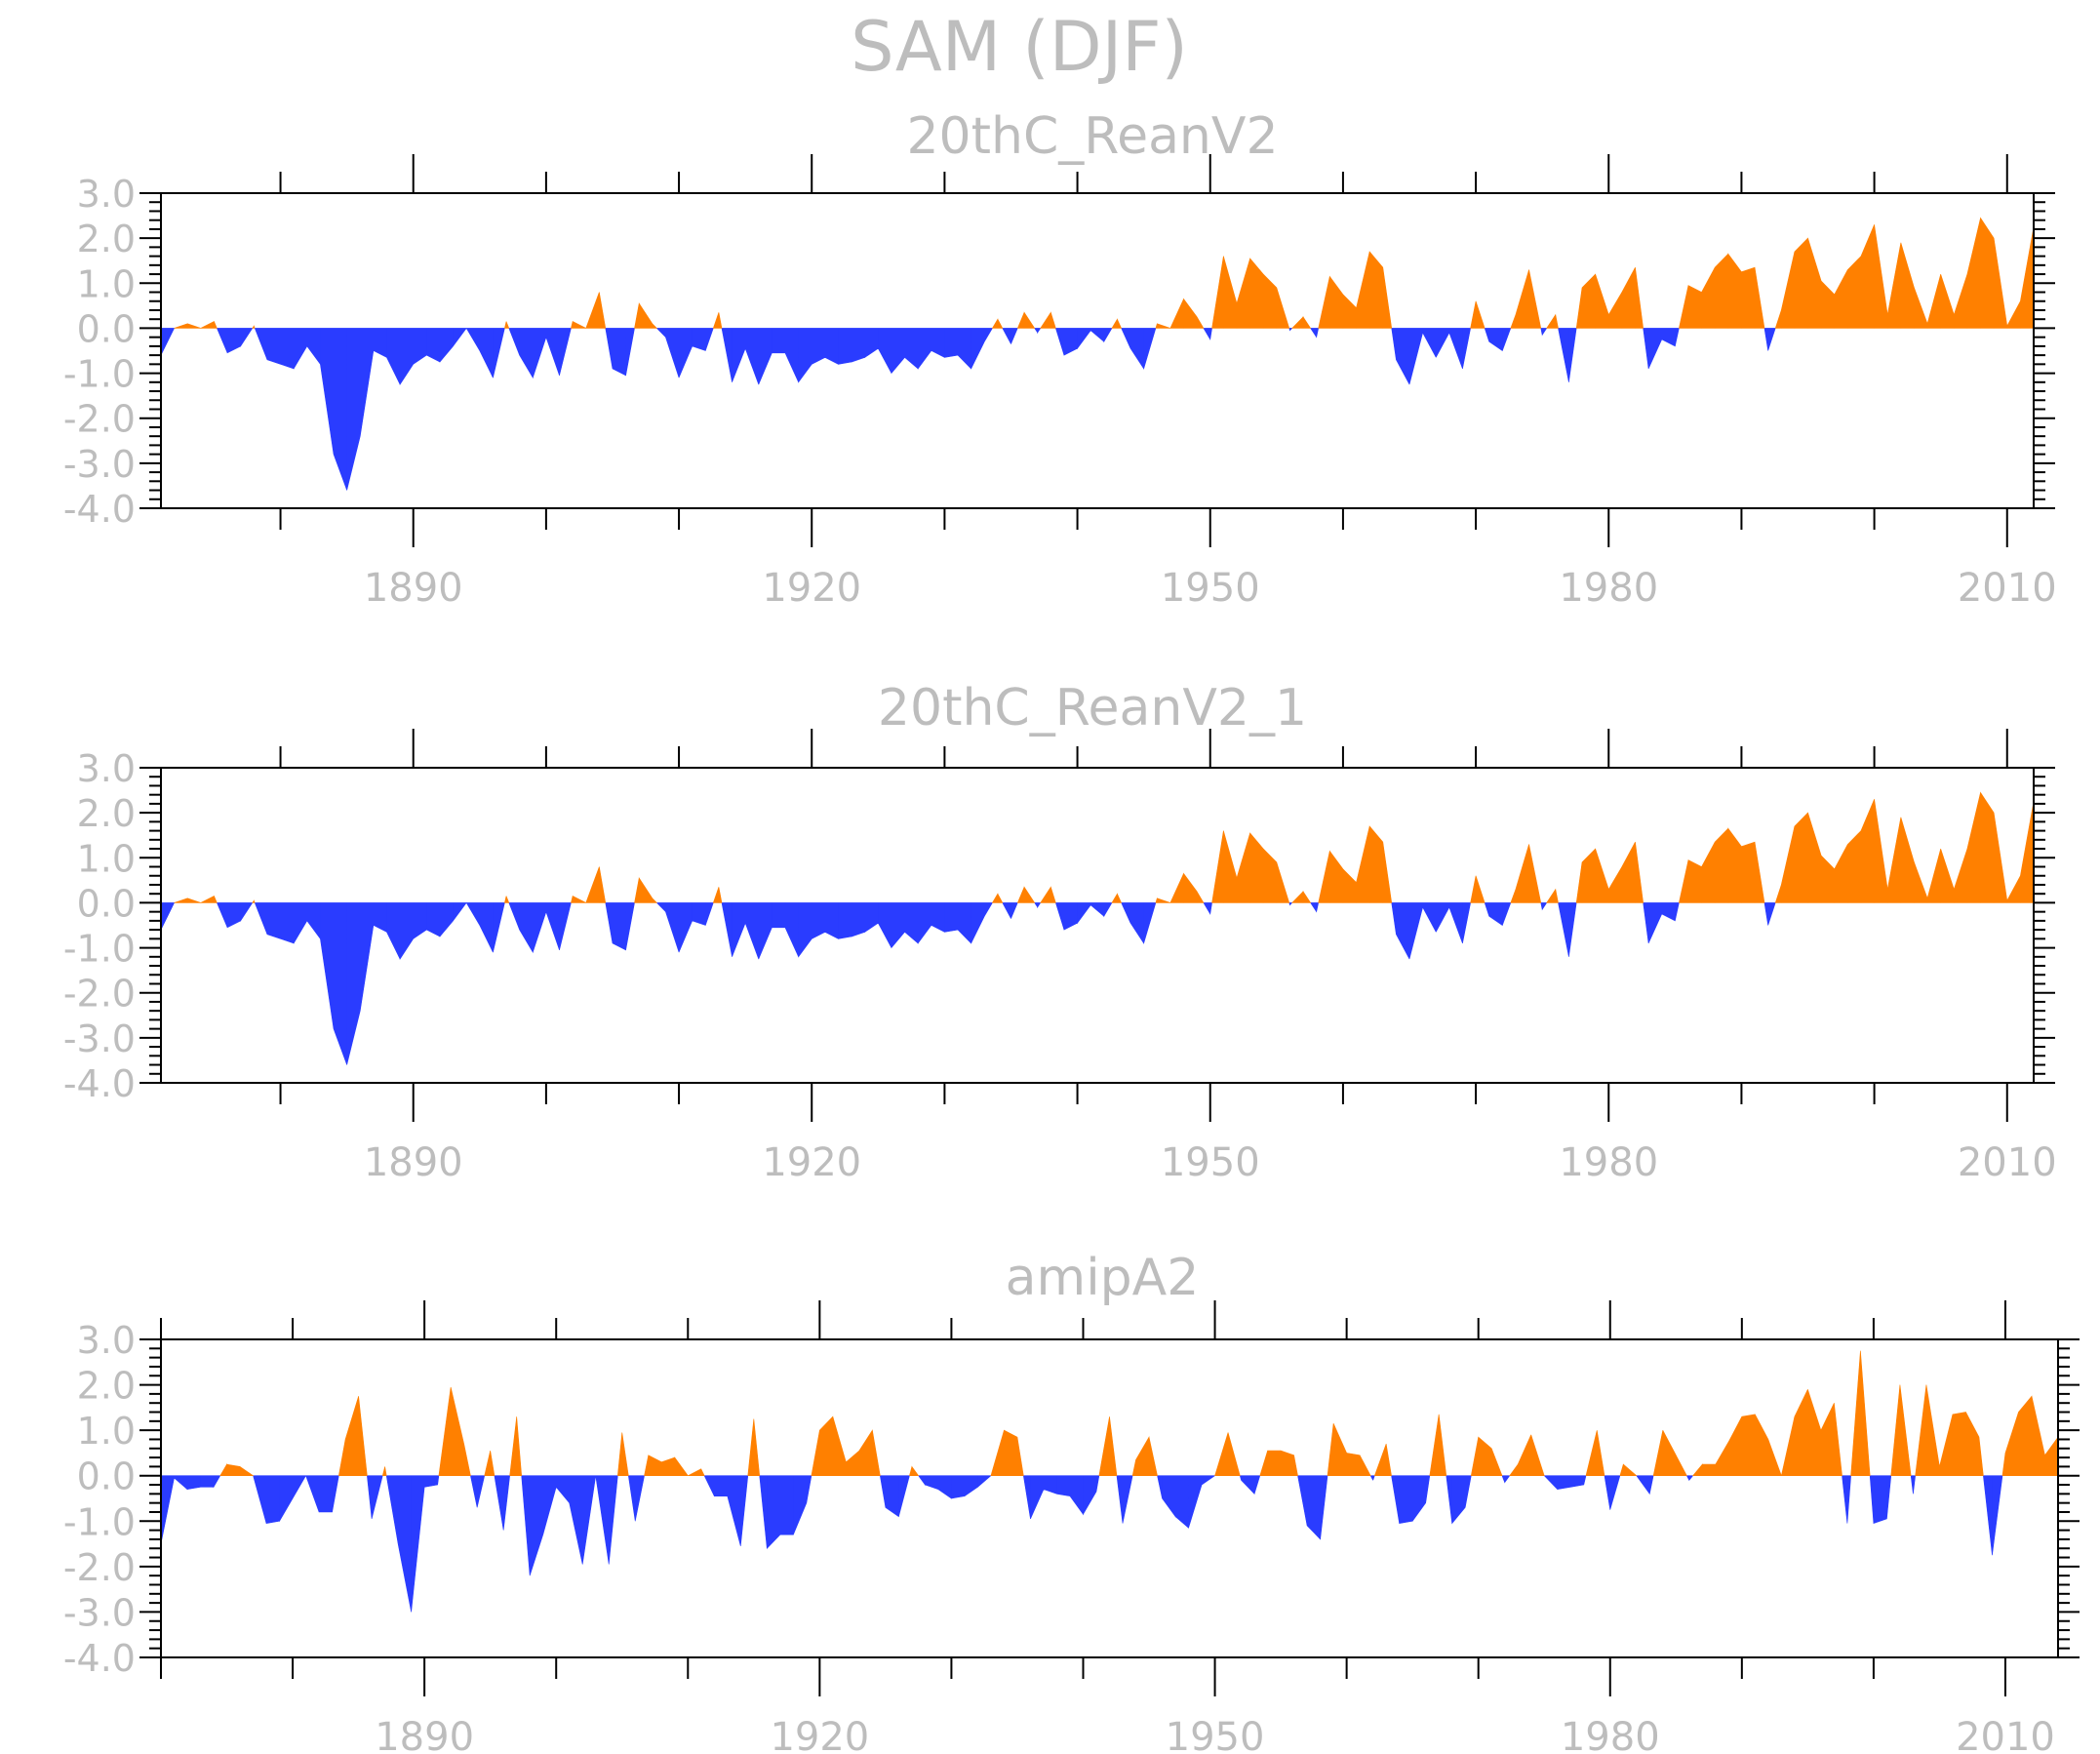  What do you see at coordinates (1103, 1278) in the screenshot?
I see `panel-title: amipA2` at bounding box center [1103, 1278].